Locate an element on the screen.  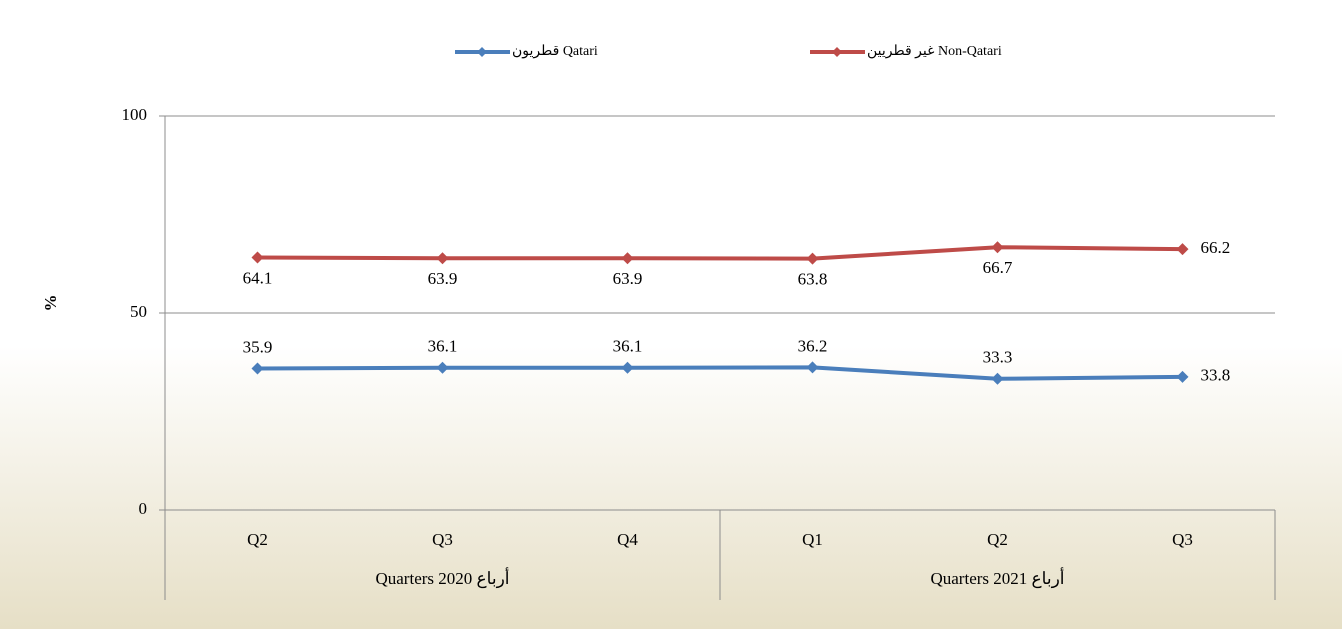
y-tick-label: 50 is located at coordinates (138, 311).